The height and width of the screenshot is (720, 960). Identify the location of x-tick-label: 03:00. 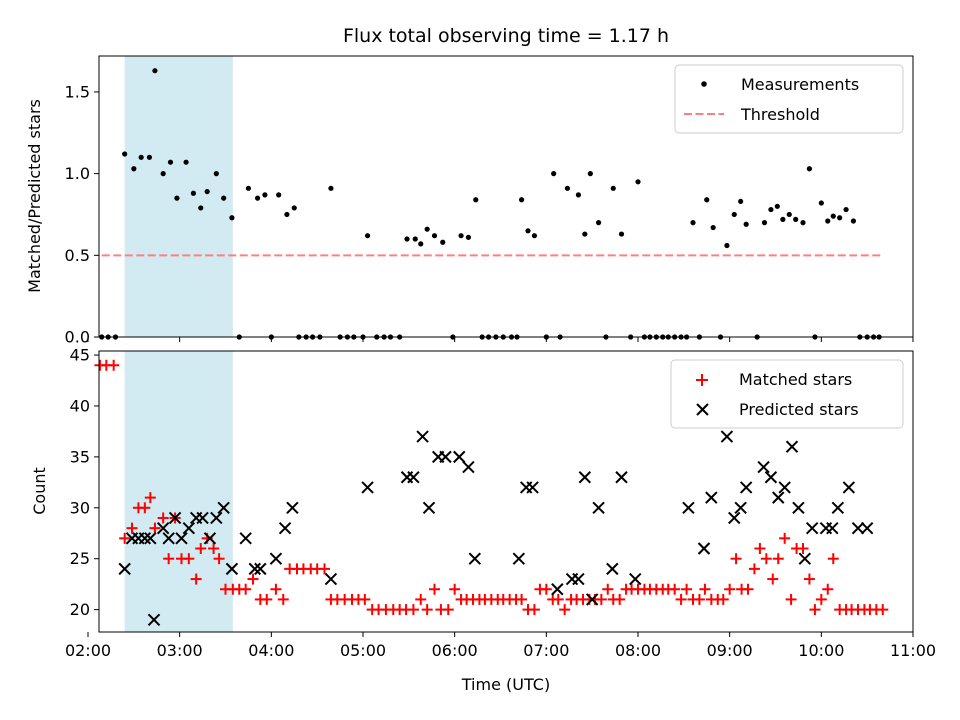
(180, 650).